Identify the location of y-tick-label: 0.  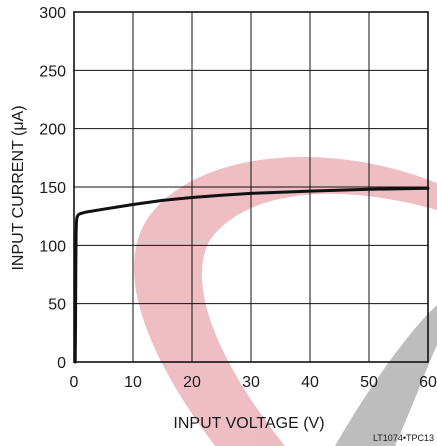
(61, 363).